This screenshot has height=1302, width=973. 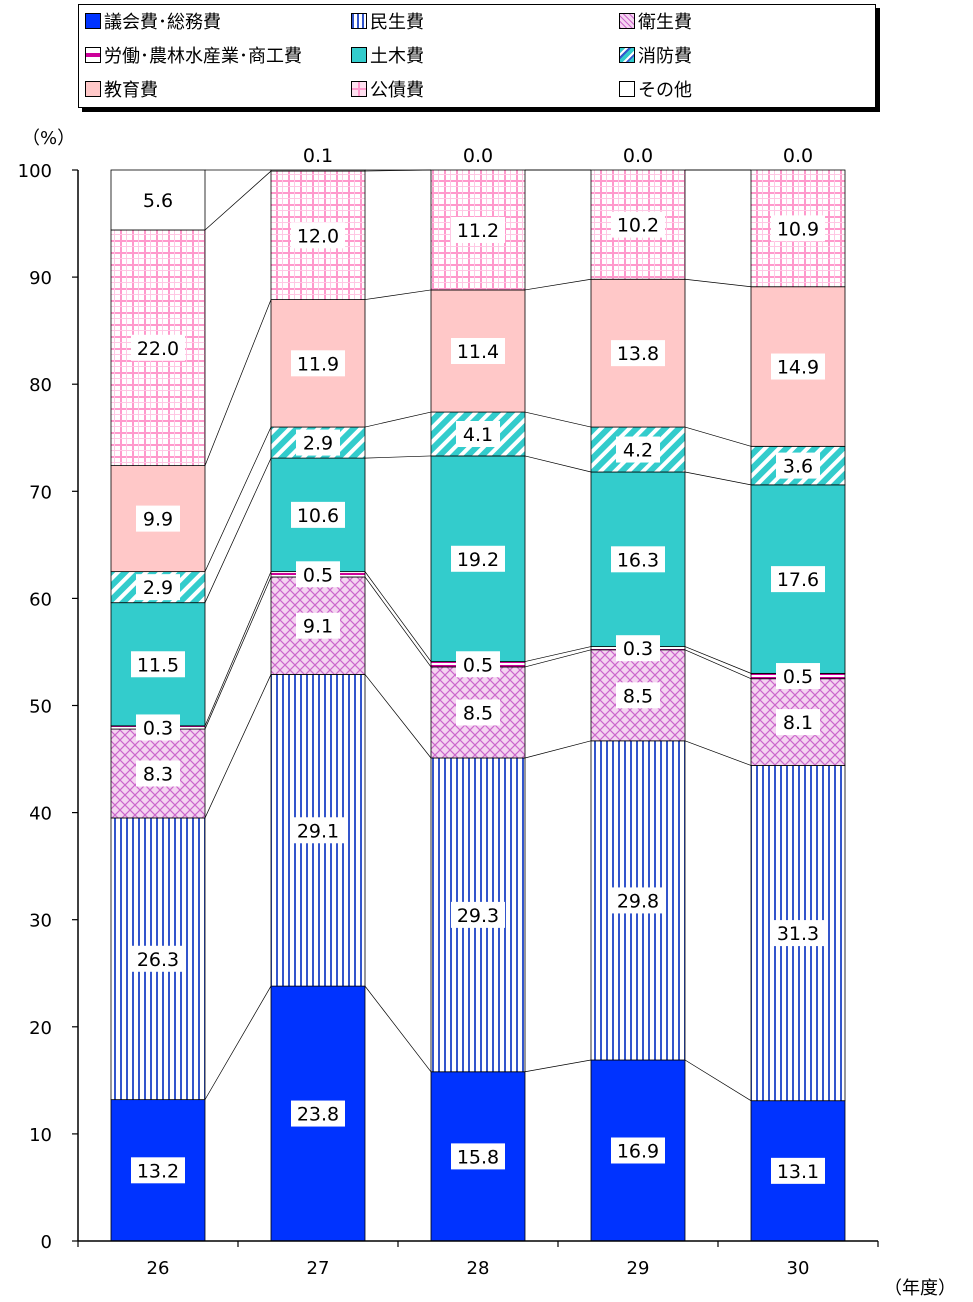 I want to click on data-label-28-s3: 0.5, so click(x=478, y=665).